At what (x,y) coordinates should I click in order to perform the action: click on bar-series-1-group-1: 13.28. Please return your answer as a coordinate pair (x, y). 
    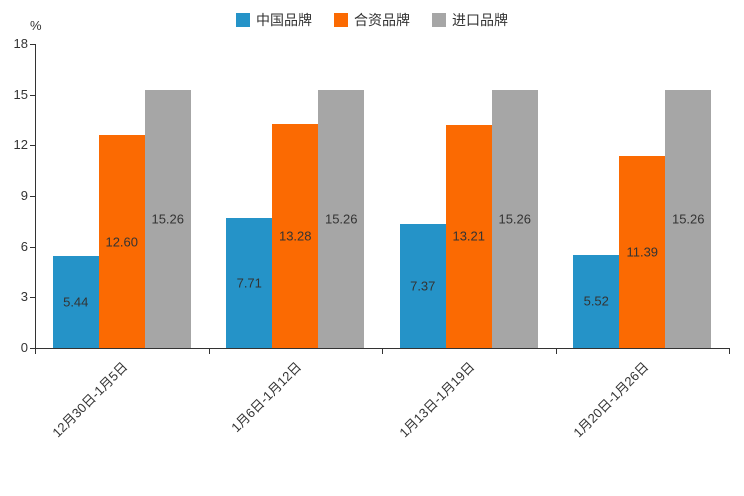
    Looking at the image, I should click on (295, 235).